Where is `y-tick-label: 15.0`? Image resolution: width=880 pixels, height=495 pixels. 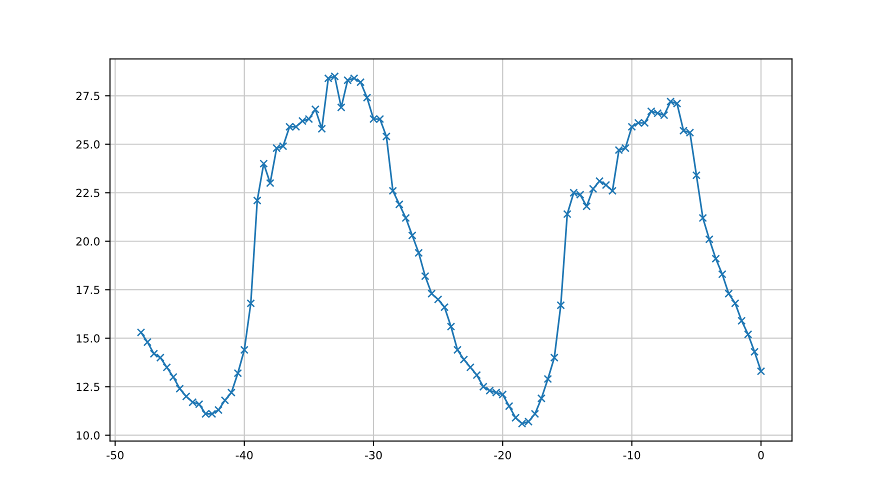
y-tick-label: 15.0 is located at coordinates (88, 338).